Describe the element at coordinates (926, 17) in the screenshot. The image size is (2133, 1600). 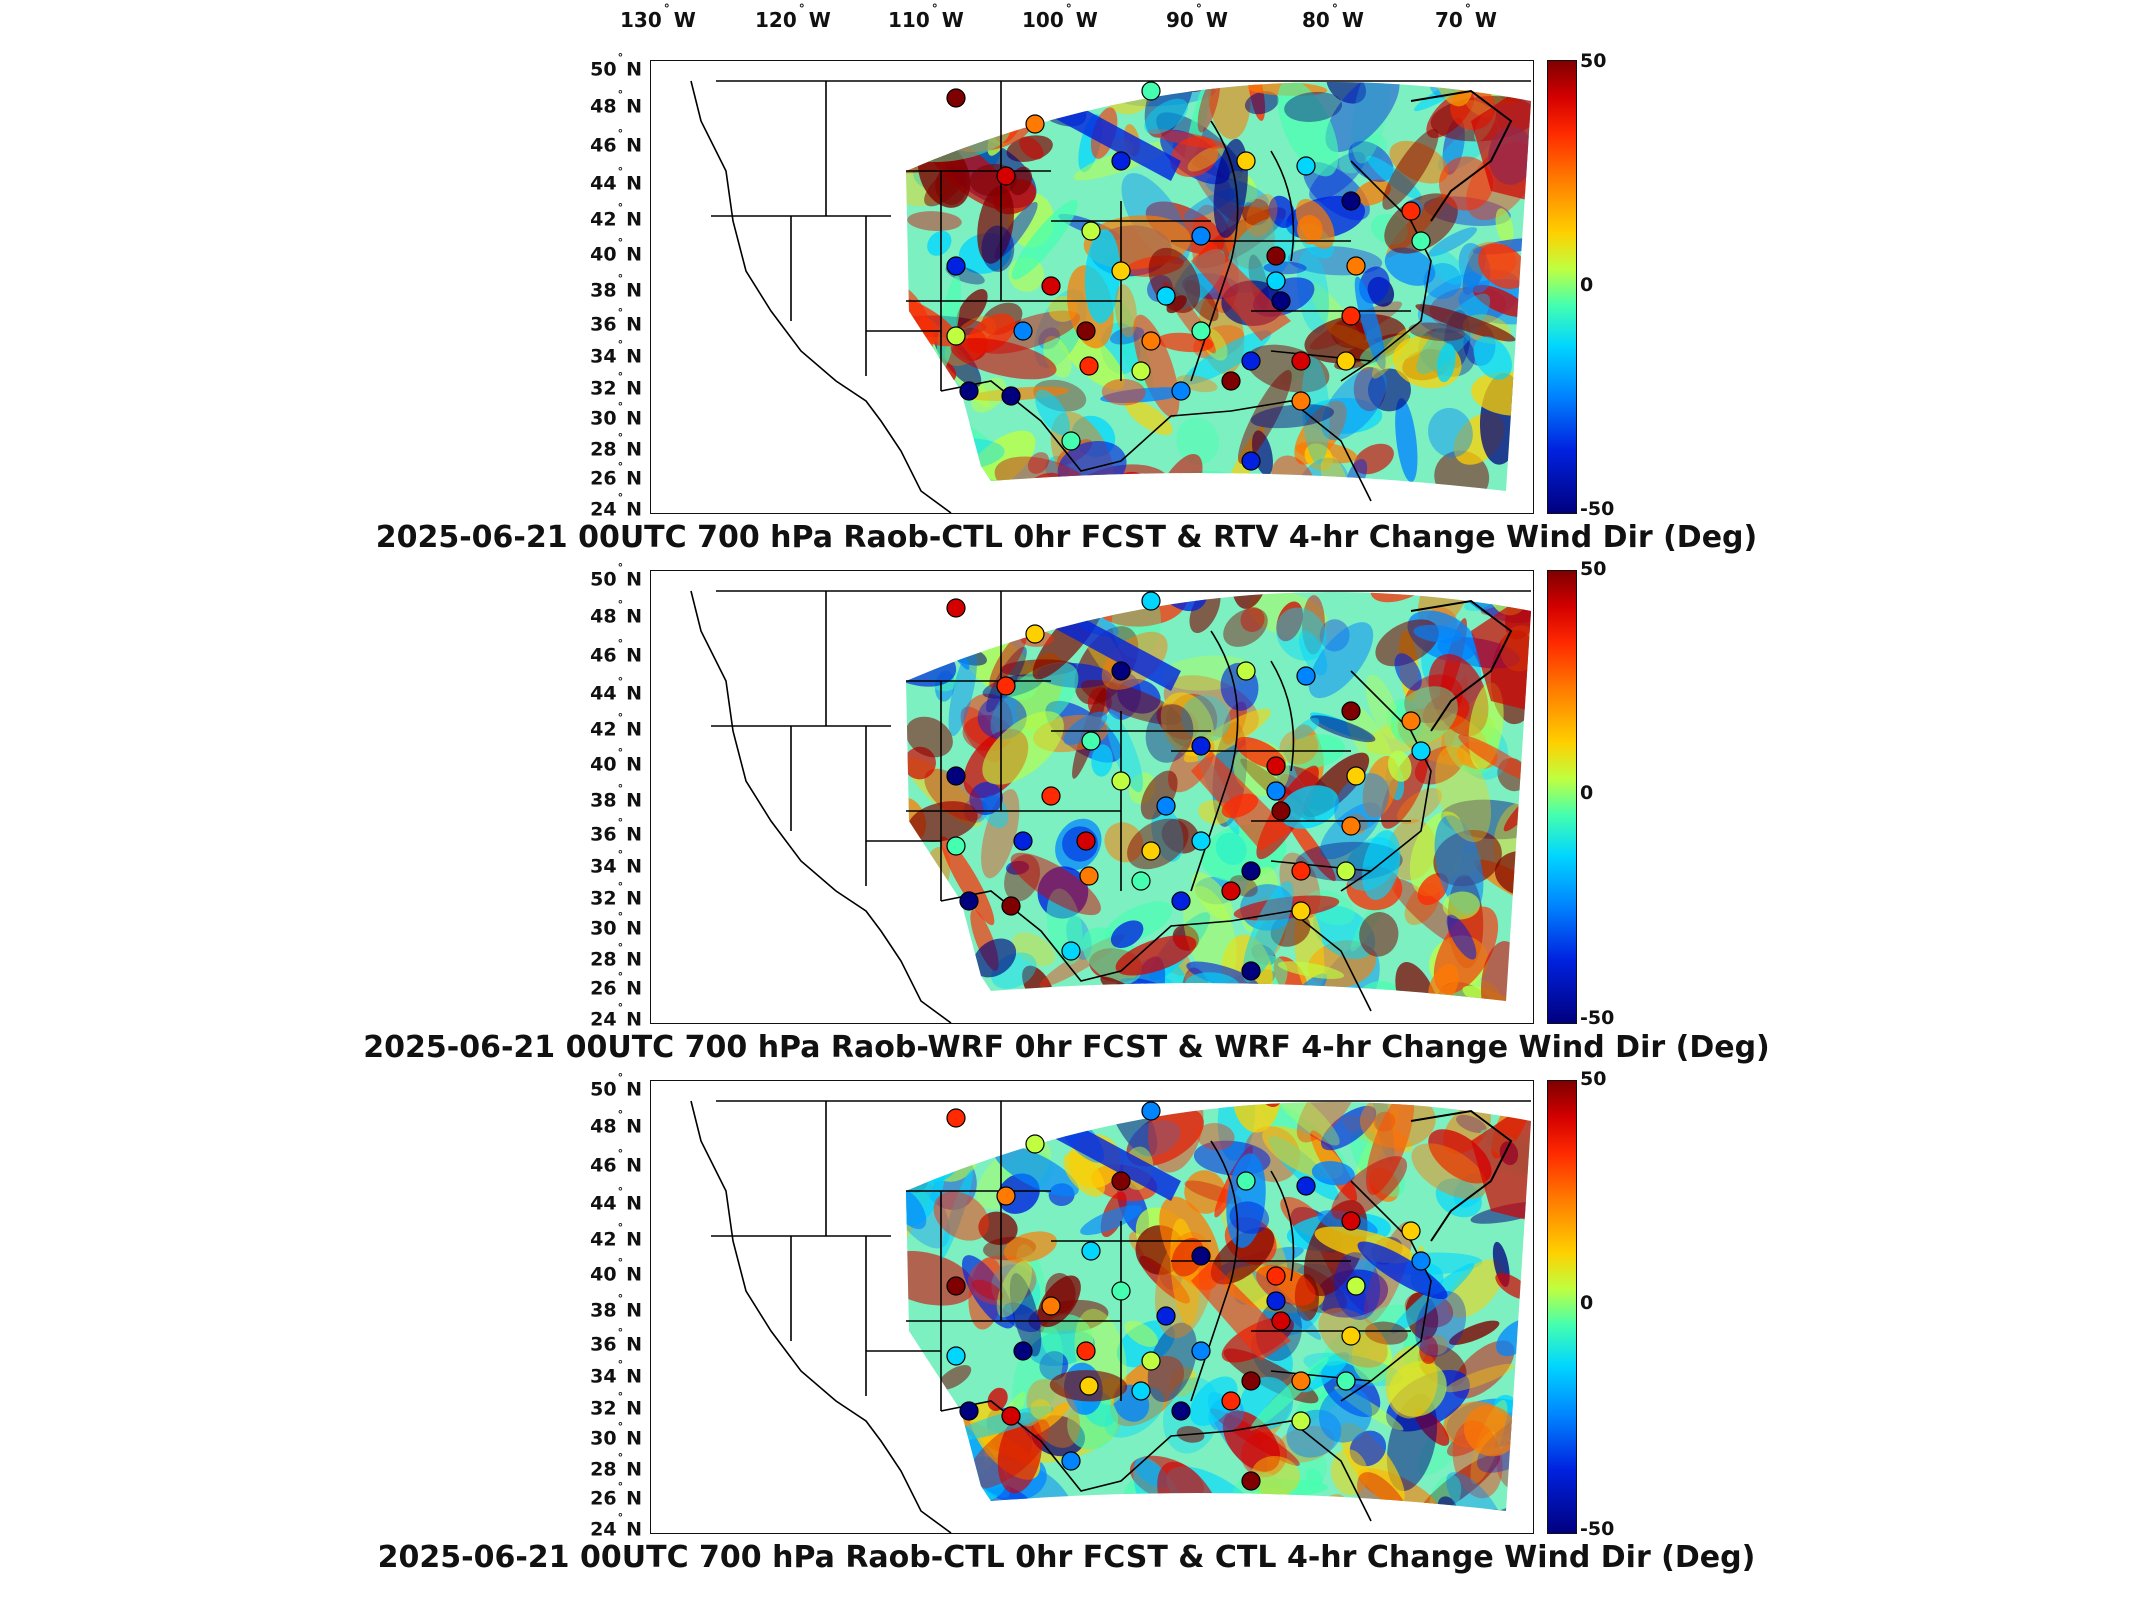
I see `lon-label: 110 ° W` at that location.